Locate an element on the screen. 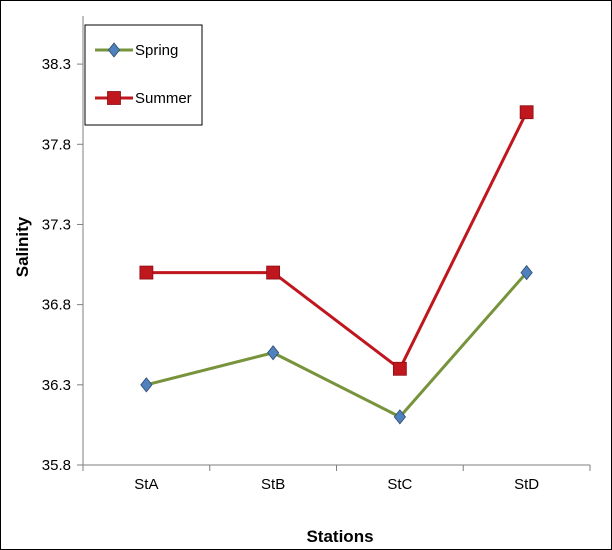 The image size is (612, 550). legend-box is located at coordinates (143, 75).